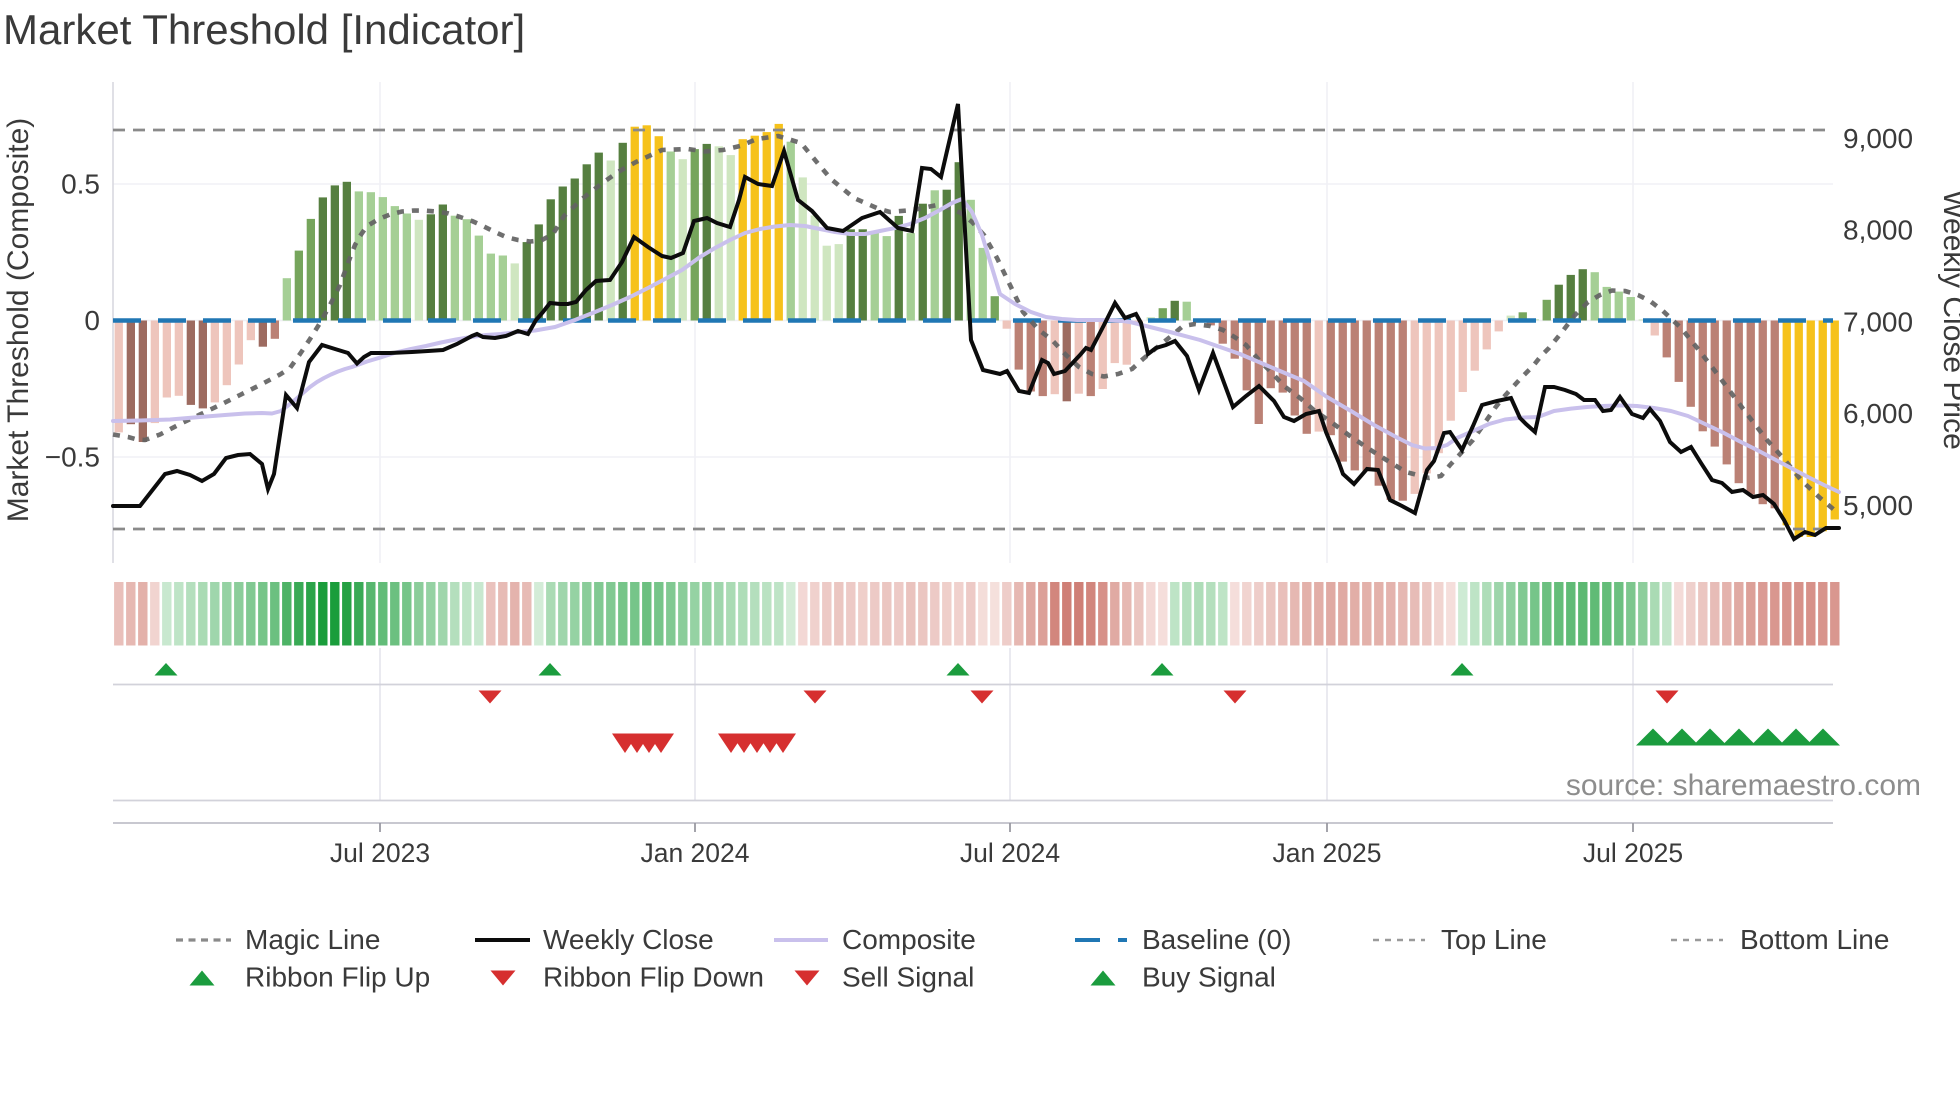  I want to click on svg-text: Market Threshold (Composite), so click(18, 320).